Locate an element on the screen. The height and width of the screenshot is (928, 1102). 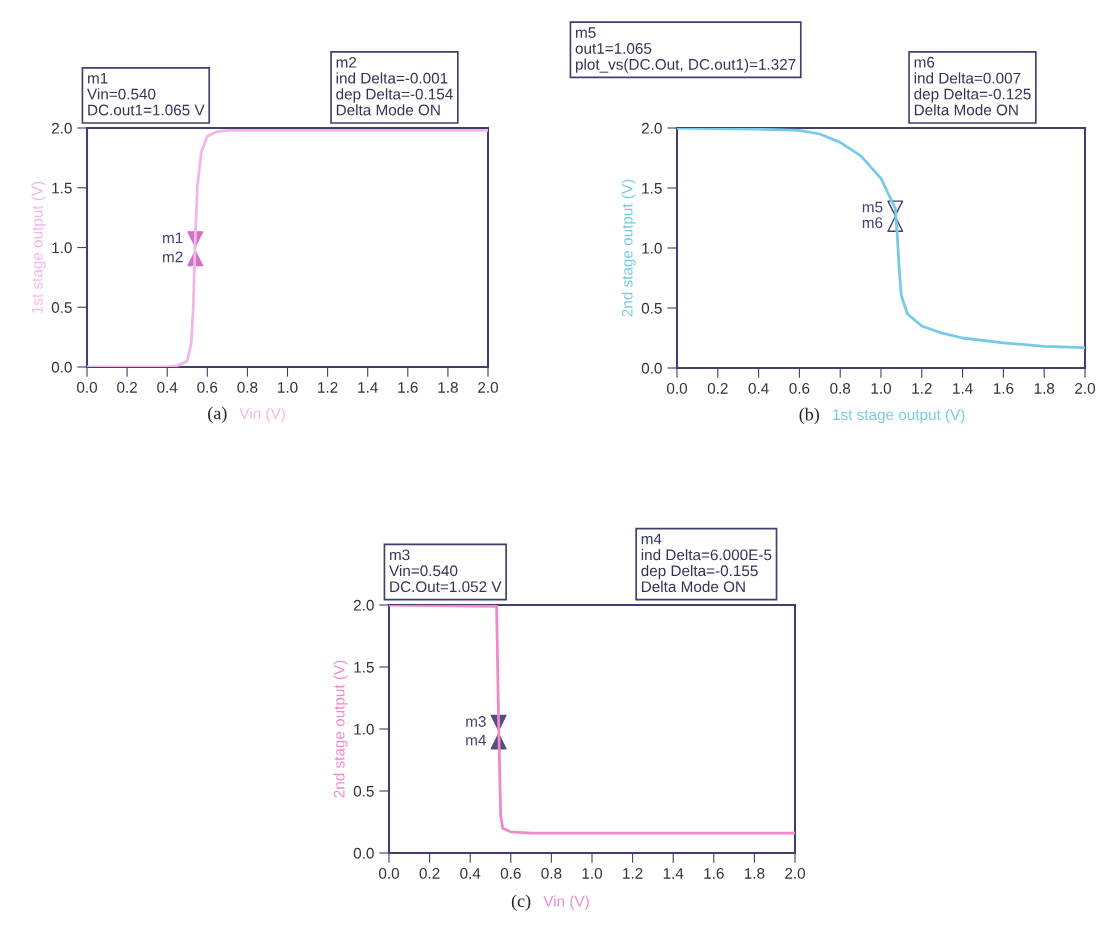
text: m3 Vin=0.540 DC.Out=1.052 V is located at coordinates (445, 571).